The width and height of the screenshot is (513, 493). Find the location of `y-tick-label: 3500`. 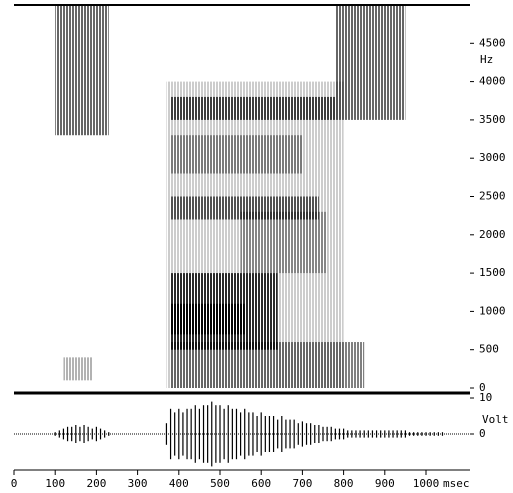

y-tick-label: 3500 is located at coordinates (492, 119).